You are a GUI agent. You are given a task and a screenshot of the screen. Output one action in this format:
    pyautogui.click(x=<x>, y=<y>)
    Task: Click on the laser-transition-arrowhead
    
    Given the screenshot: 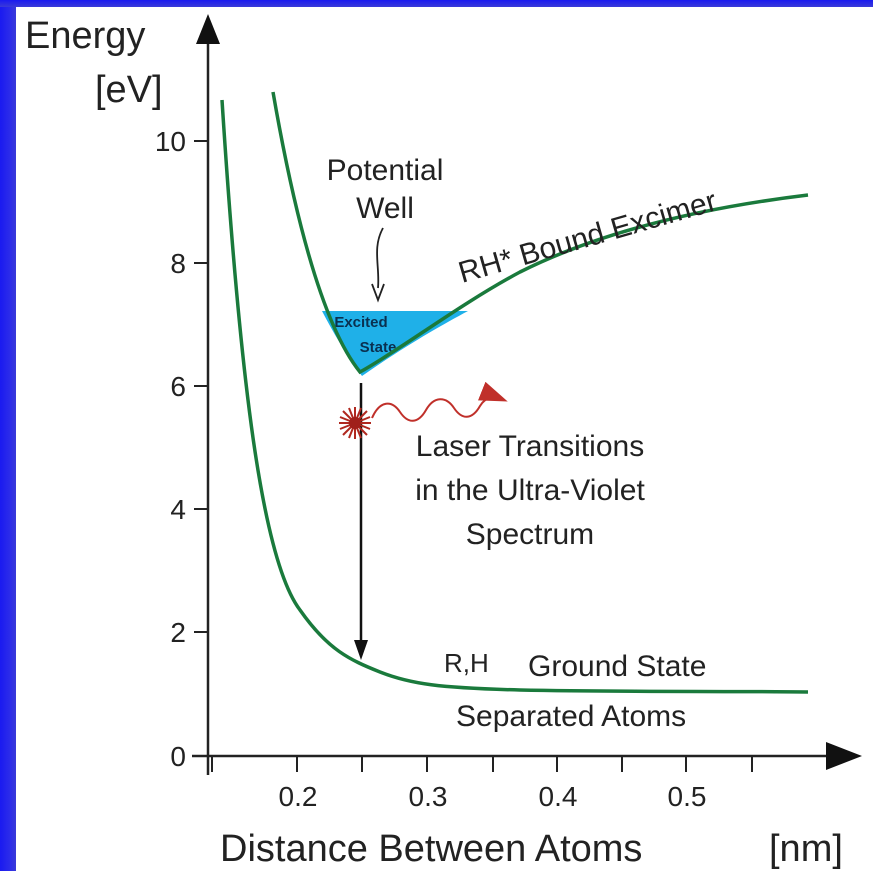 What is the action you would take?
    pyautogui.click(x=361, y=650)
    